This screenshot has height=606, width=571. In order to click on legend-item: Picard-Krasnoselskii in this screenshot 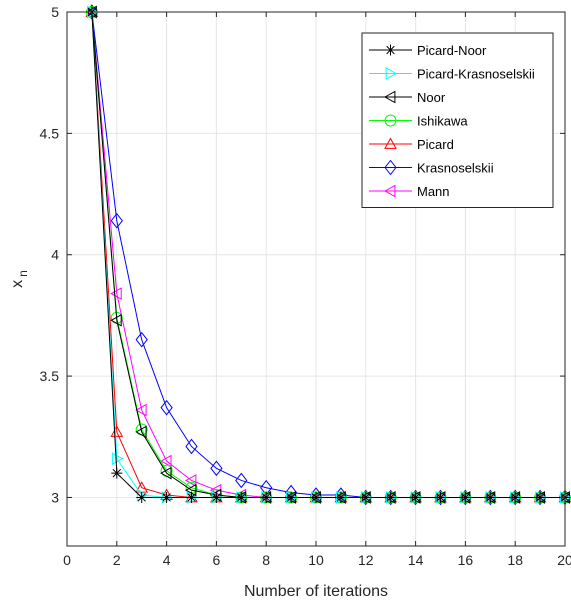, I will do `click(452, 74)`.